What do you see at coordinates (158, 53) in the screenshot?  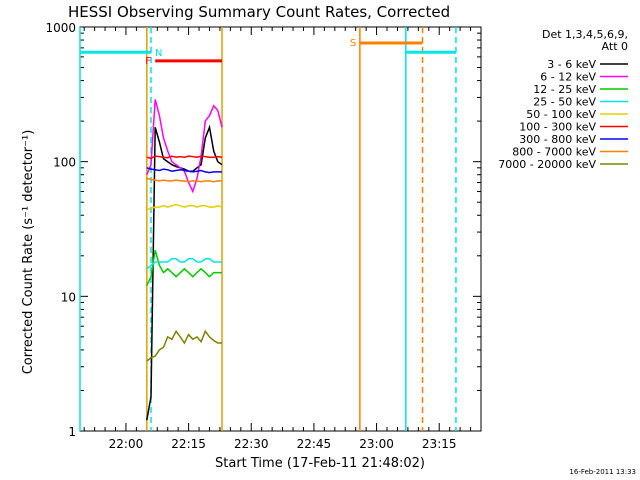 I see `flag-label: N` at bounding box center [158, 53].